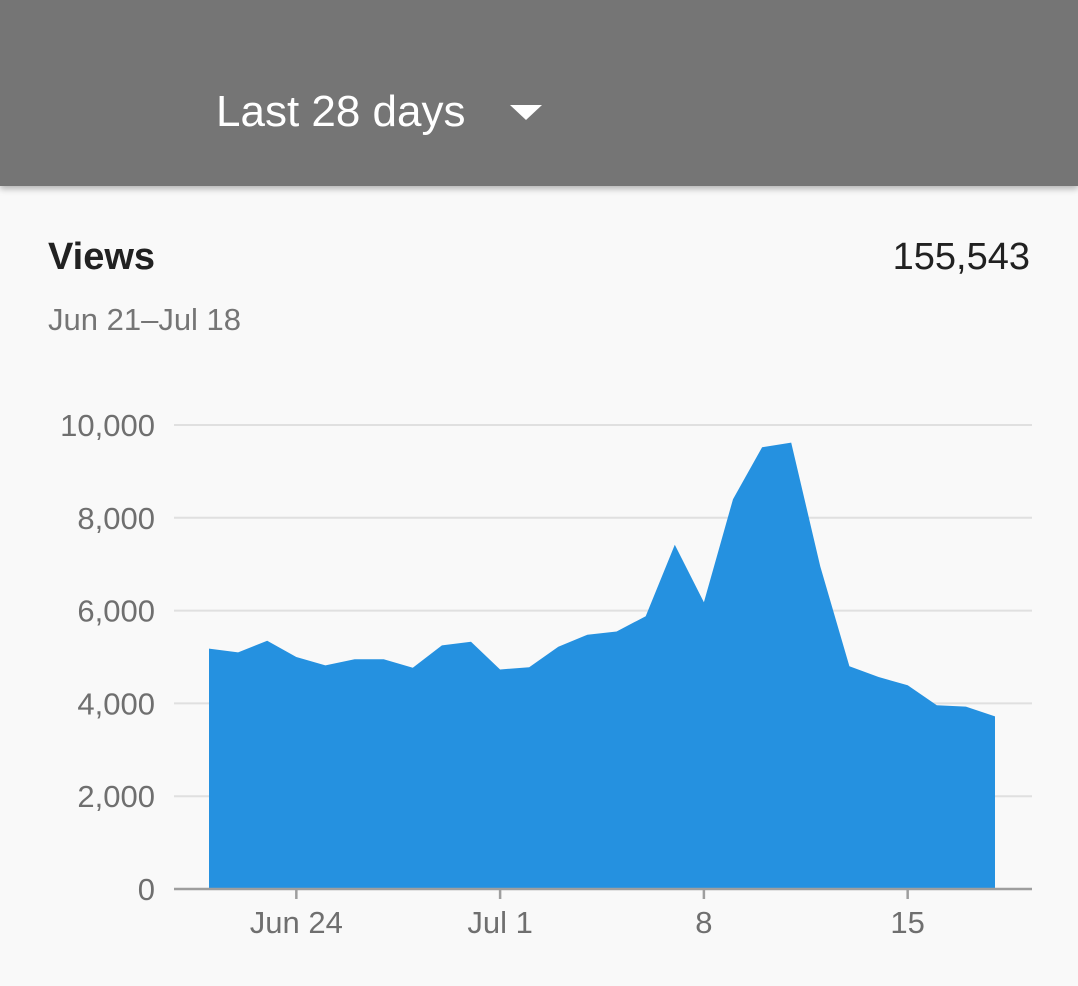  I want to click on y-tick-label: 8,000, so click(116, 518).